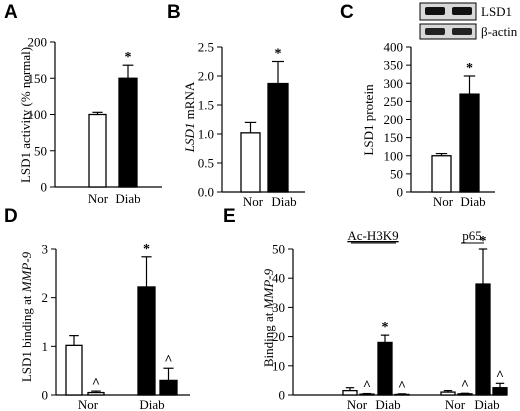 The image size is (520, 411). What do you see at coordinates (462, 11) in the screenshot?
I see `blot-lsd1-band-diab` at bounding box center [462, 11].